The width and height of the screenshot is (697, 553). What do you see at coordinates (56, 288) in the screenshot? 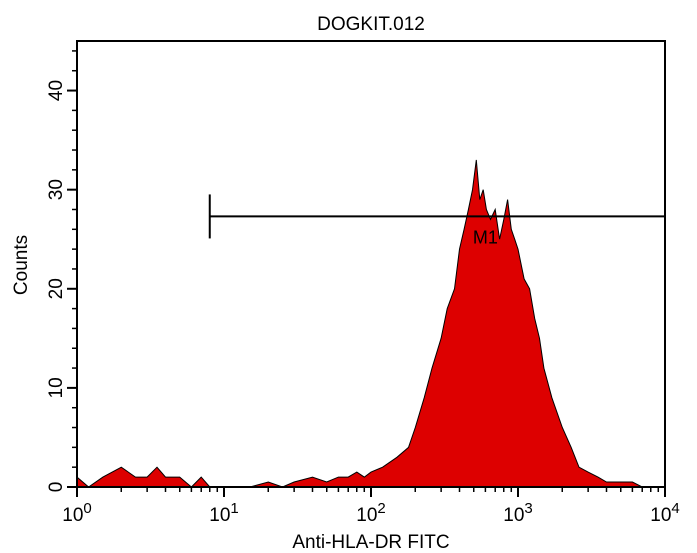
I see `y-tick-label: 20` at bounding box center [56, 288].